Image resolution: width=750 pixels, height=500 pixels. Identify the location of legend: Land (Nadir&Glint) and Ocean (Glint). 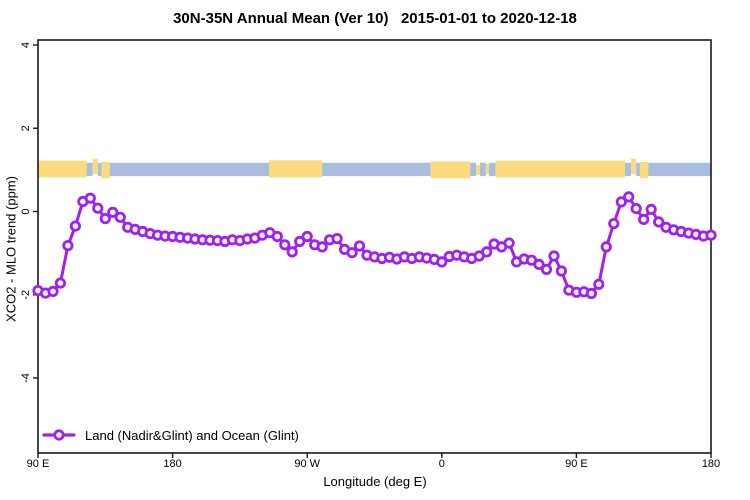
(170, 435).